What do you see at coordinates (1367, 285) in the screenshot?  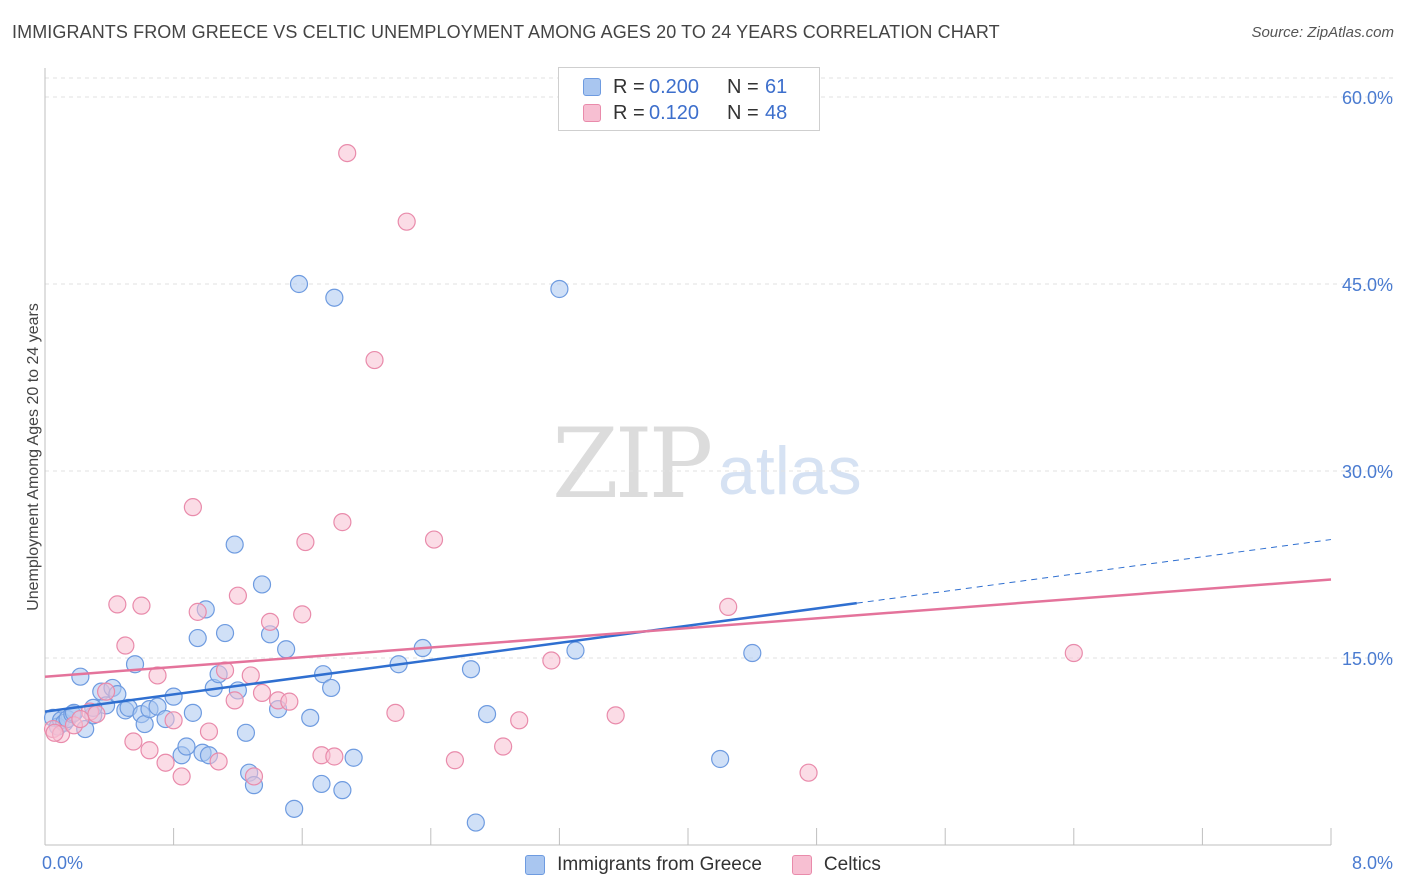 I see `y-tick-label: 45.0%` at bounding box center [1367, 285].